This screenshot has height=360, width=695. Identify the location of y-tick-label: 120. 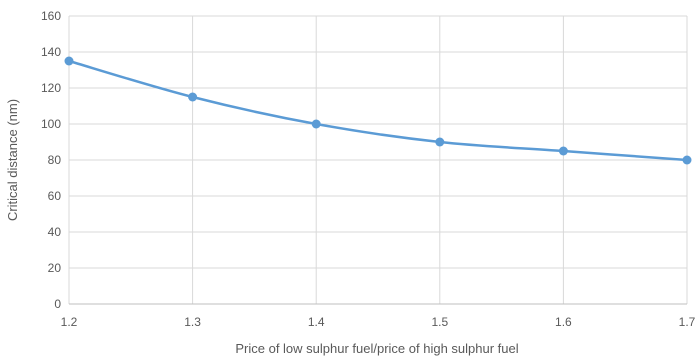
(51, 88).